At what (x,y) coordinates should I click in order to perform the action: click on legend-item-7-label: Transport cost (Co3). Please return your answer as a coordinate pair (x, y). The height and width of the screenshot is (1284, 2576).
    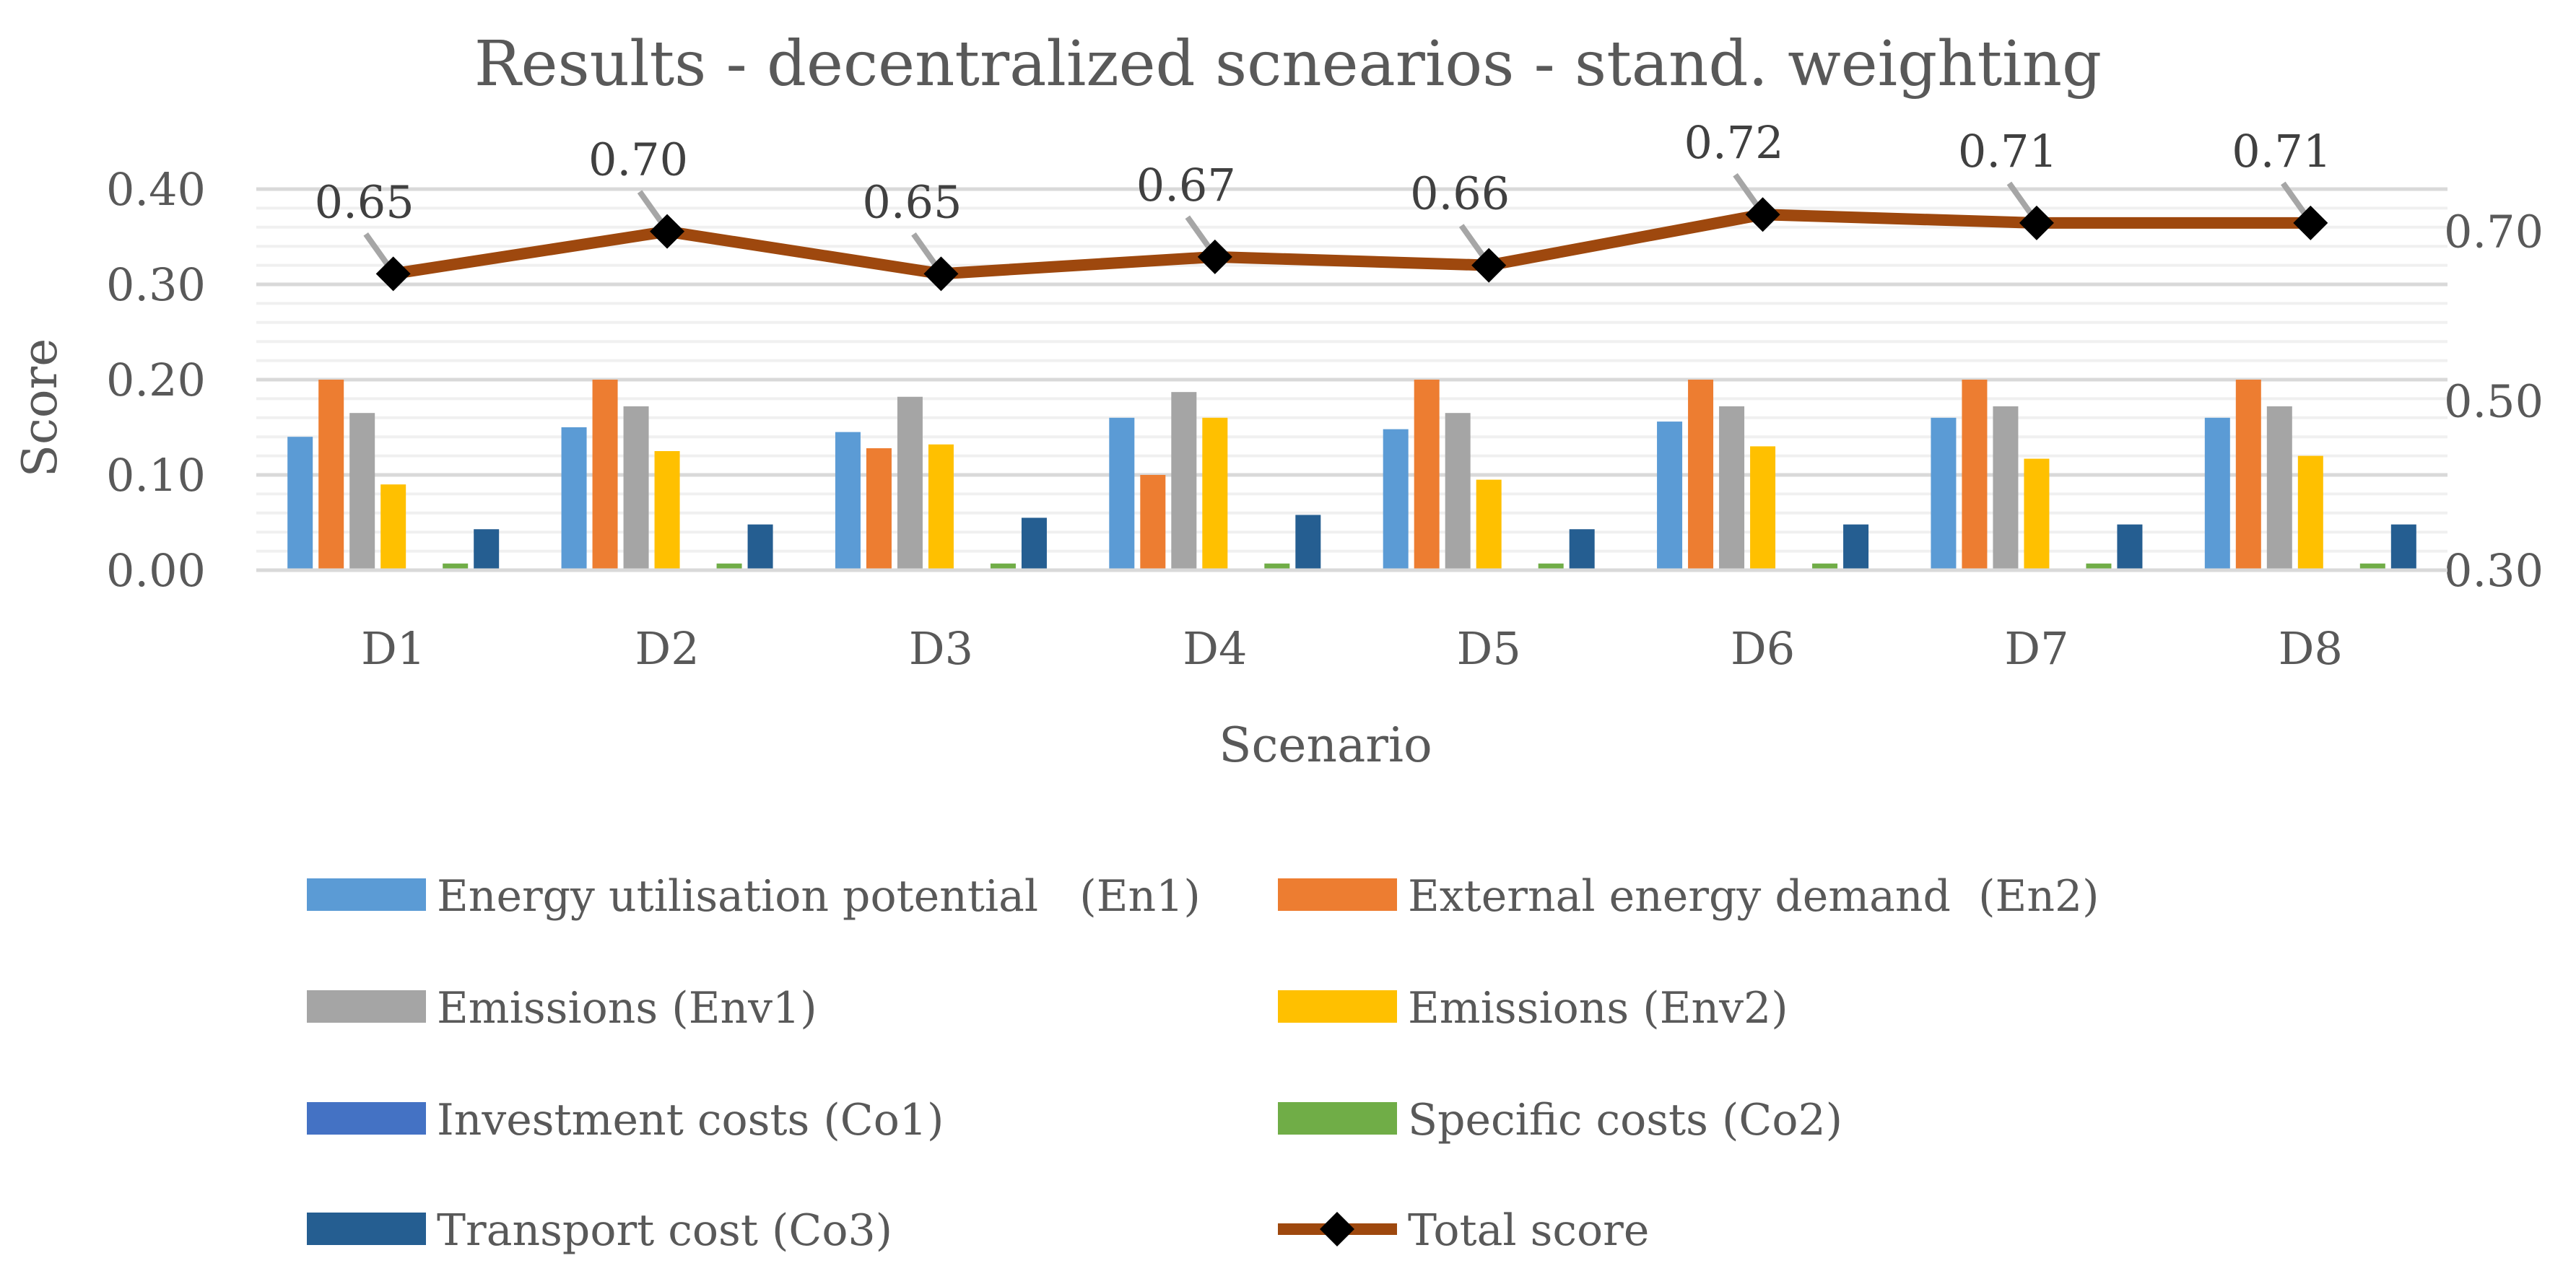
    Looking at the image, I should click on (664, 1230).